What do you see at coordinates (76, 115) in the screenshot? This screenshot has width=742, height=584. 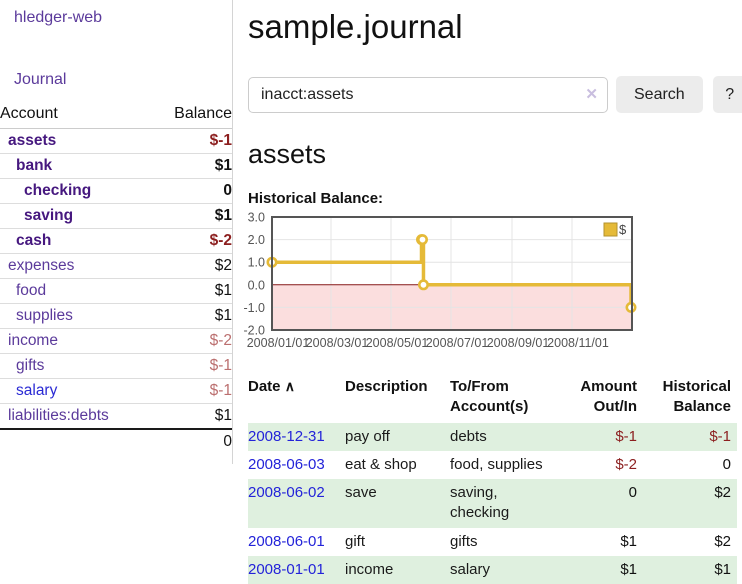 I see `accounts-header-account: Account` at bounding box center [76, 115].